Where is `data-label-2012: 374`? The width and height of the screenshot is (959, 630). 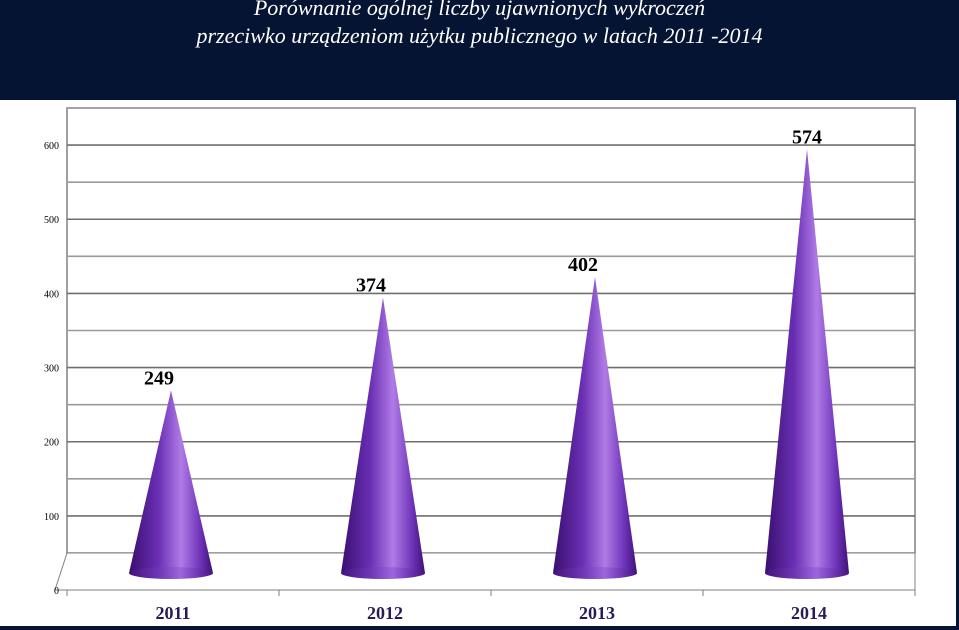
data-label-2012: 374 is located at coordinates (371, 286).